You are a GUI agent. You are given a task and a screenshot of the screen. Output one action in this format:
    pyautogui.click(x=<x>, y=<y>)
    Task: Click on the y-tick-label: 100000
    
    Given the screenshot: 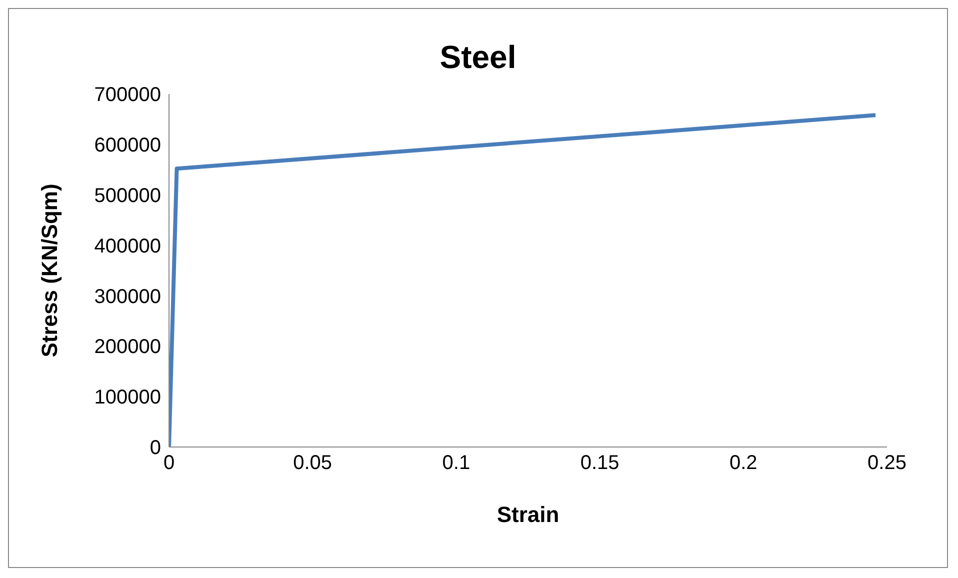 What is the action you would take?
    pyautogui.click(x=127, y=397)
    